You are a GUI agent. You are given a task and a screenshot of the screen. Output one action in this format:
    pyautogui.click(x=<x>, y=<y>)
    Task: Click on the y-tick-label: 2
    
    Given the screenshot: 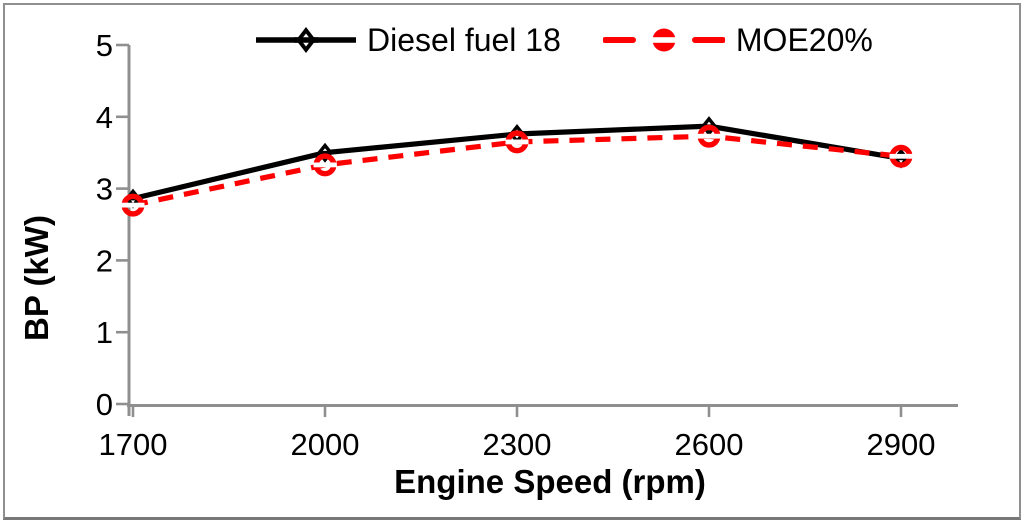 What is the action you would take?
    pyautogui.click(x=104, y=260)
    